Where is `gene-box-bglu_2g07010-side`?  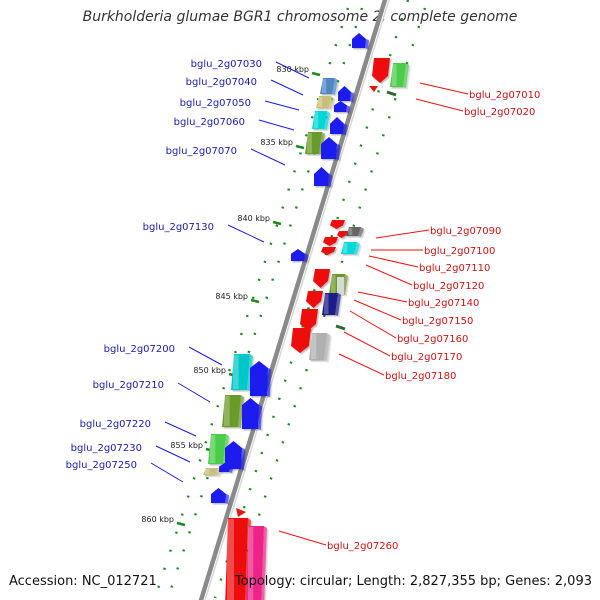
gene-box-bglu_2g07010-side is located at coordinates (406, 75).